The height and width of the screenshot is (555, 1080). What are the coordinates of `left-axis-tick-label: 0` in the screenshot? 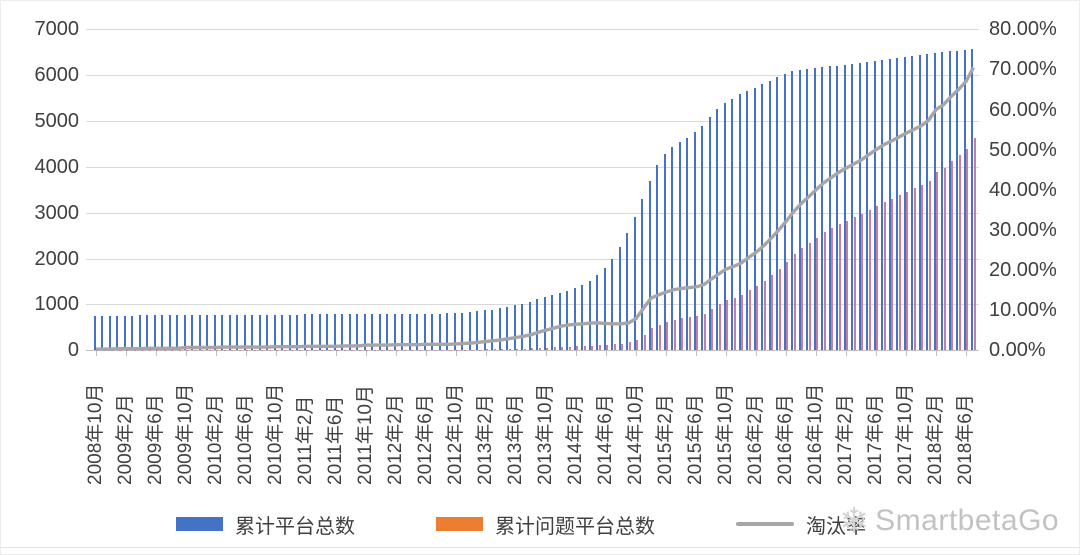 It's located at (73, 350).